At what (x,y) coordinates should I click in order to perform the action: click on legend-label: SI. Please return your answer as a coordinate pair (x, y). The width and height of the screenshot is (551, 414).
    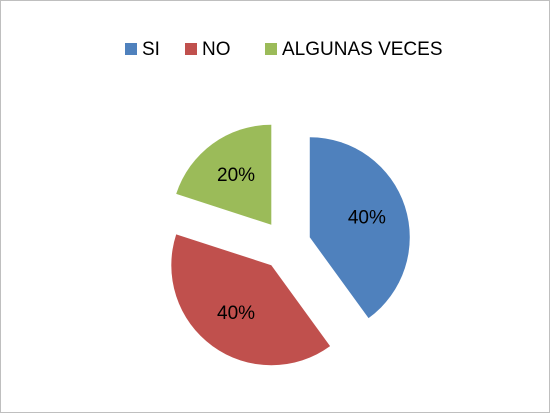
    Looking at the image, I should click on (151, 49).